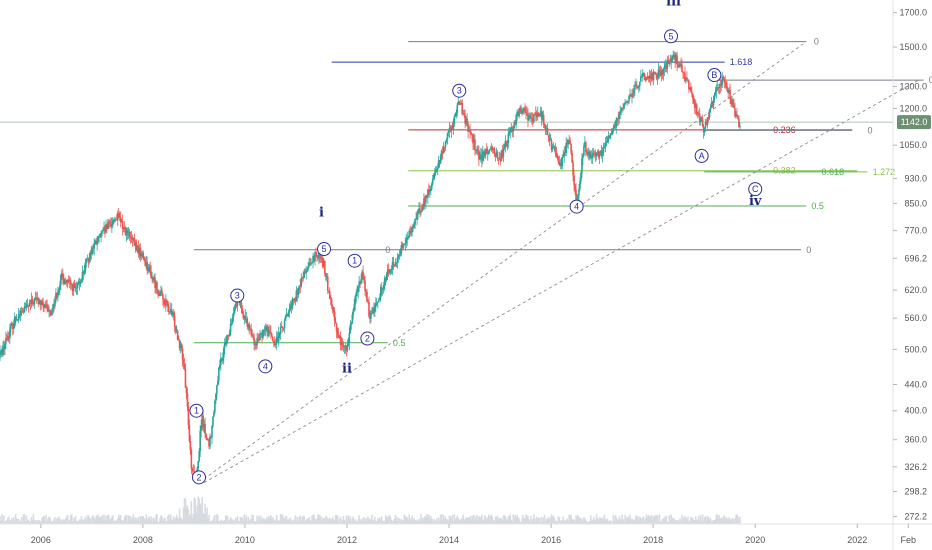 This screenshot has height=550, width=932. What do you see at coordinates (784, 171) in the screenshot?
I see `fib-level-label: 0.382` at bounding box center [784, 171].